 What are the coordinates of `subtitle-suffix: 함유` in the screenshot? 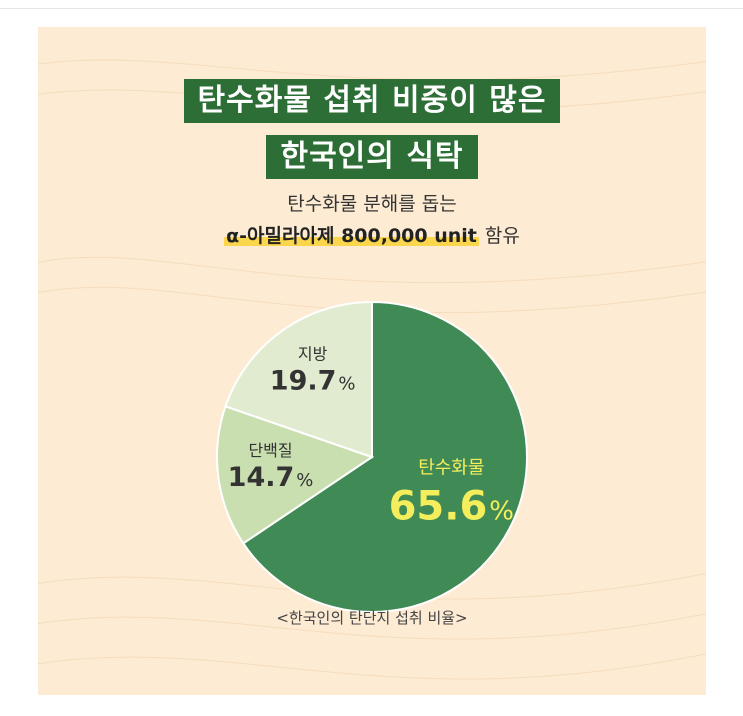 It's located at (502, 236).